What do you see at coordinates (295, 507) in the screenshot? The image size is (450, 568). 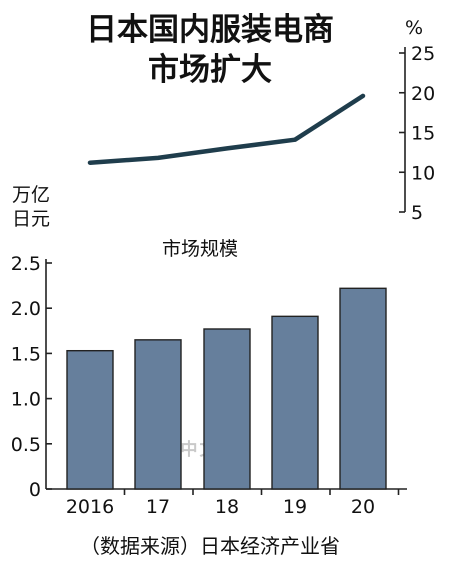 I see `bar-x-tick-label: 19` at bounding box center [295, 507].